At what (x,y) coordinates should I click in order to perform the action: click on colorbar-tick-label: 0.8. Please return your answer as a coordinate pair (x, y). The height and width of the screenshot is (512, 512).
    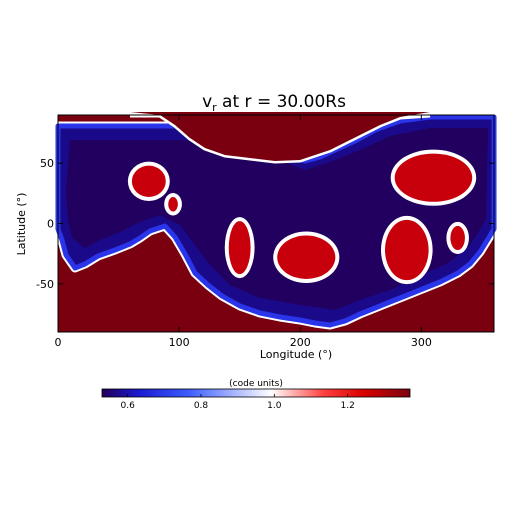
    Looking at the image, I should click on (201, 406).